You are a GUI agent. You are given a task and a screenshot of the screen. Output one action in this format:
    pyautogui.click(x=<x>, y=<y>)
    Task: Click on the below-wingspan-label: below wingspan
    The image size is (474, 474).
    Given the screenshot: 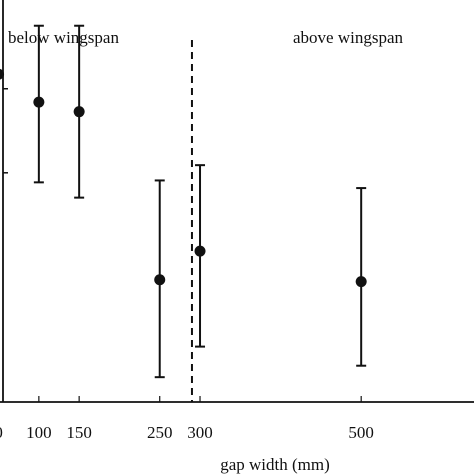 What is the action you would take?
    pyautogui.click(x=63, y=37)
    